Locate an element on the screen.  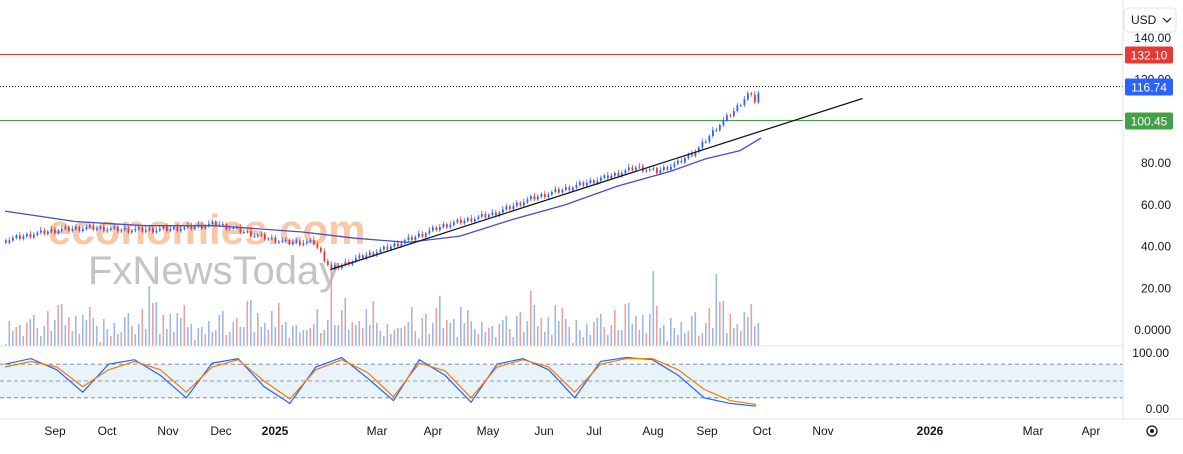
gear-icon is located at coordinates (1152, 431).